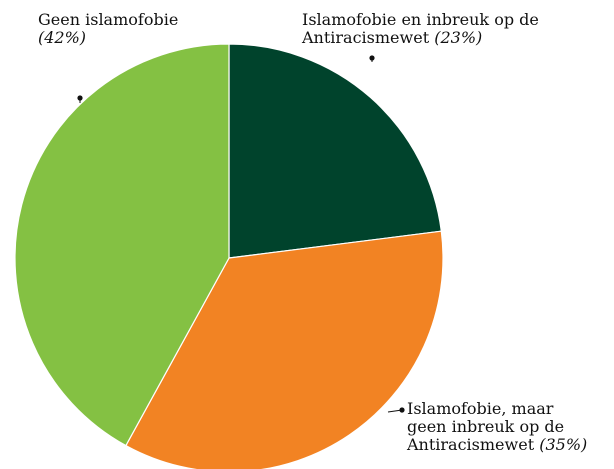  Describe the element at coordinates (108, 28) in the screenshot. I see `slice-label-geen-islamofobie: Geen islamofobie (42%)` at that location.